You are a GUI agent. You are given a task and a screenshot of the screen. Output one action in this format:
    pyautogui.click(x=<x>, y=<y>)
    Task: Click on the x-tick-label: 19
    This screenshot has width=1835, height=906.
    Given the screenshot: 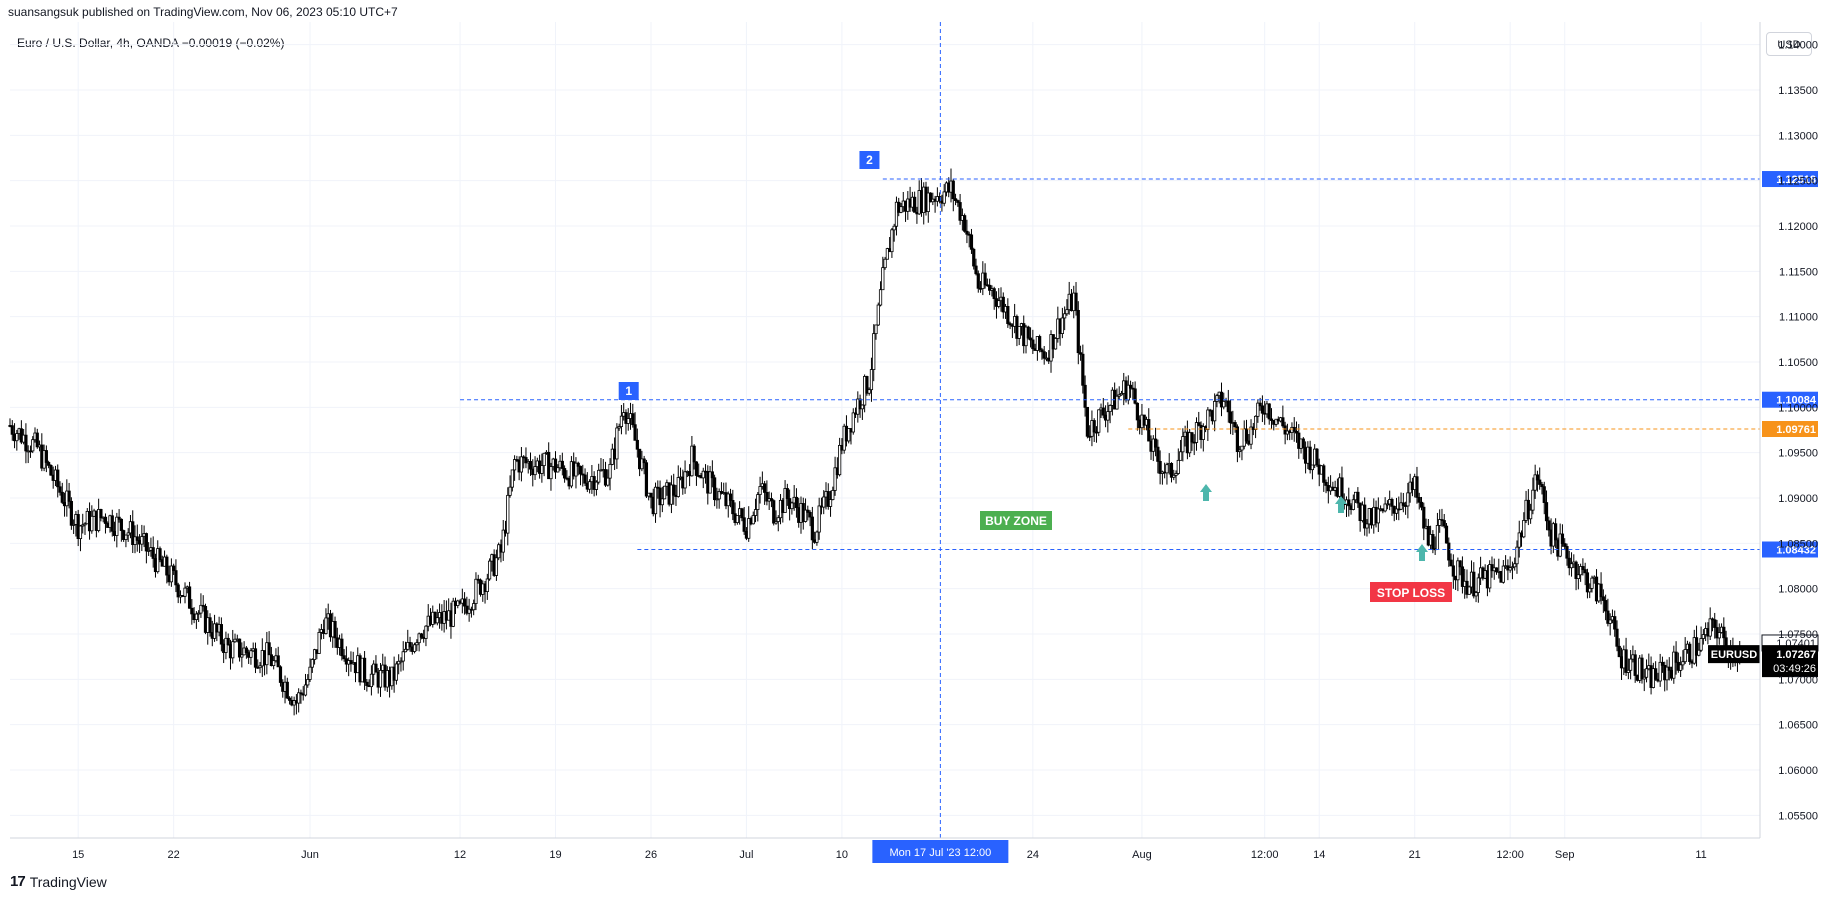 What is the action you would take?
    pyautogui.click(x=555, y=855)
    